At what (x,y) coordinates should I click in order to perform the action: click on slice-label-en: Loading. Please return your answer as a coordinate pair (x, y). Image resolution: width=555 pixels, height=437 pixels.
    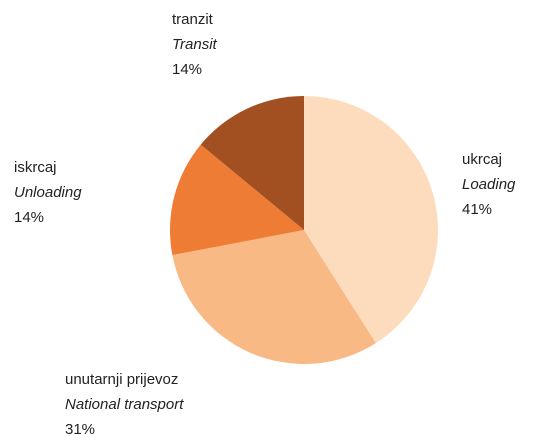
    Looking at the image, I should click on (489, 184).